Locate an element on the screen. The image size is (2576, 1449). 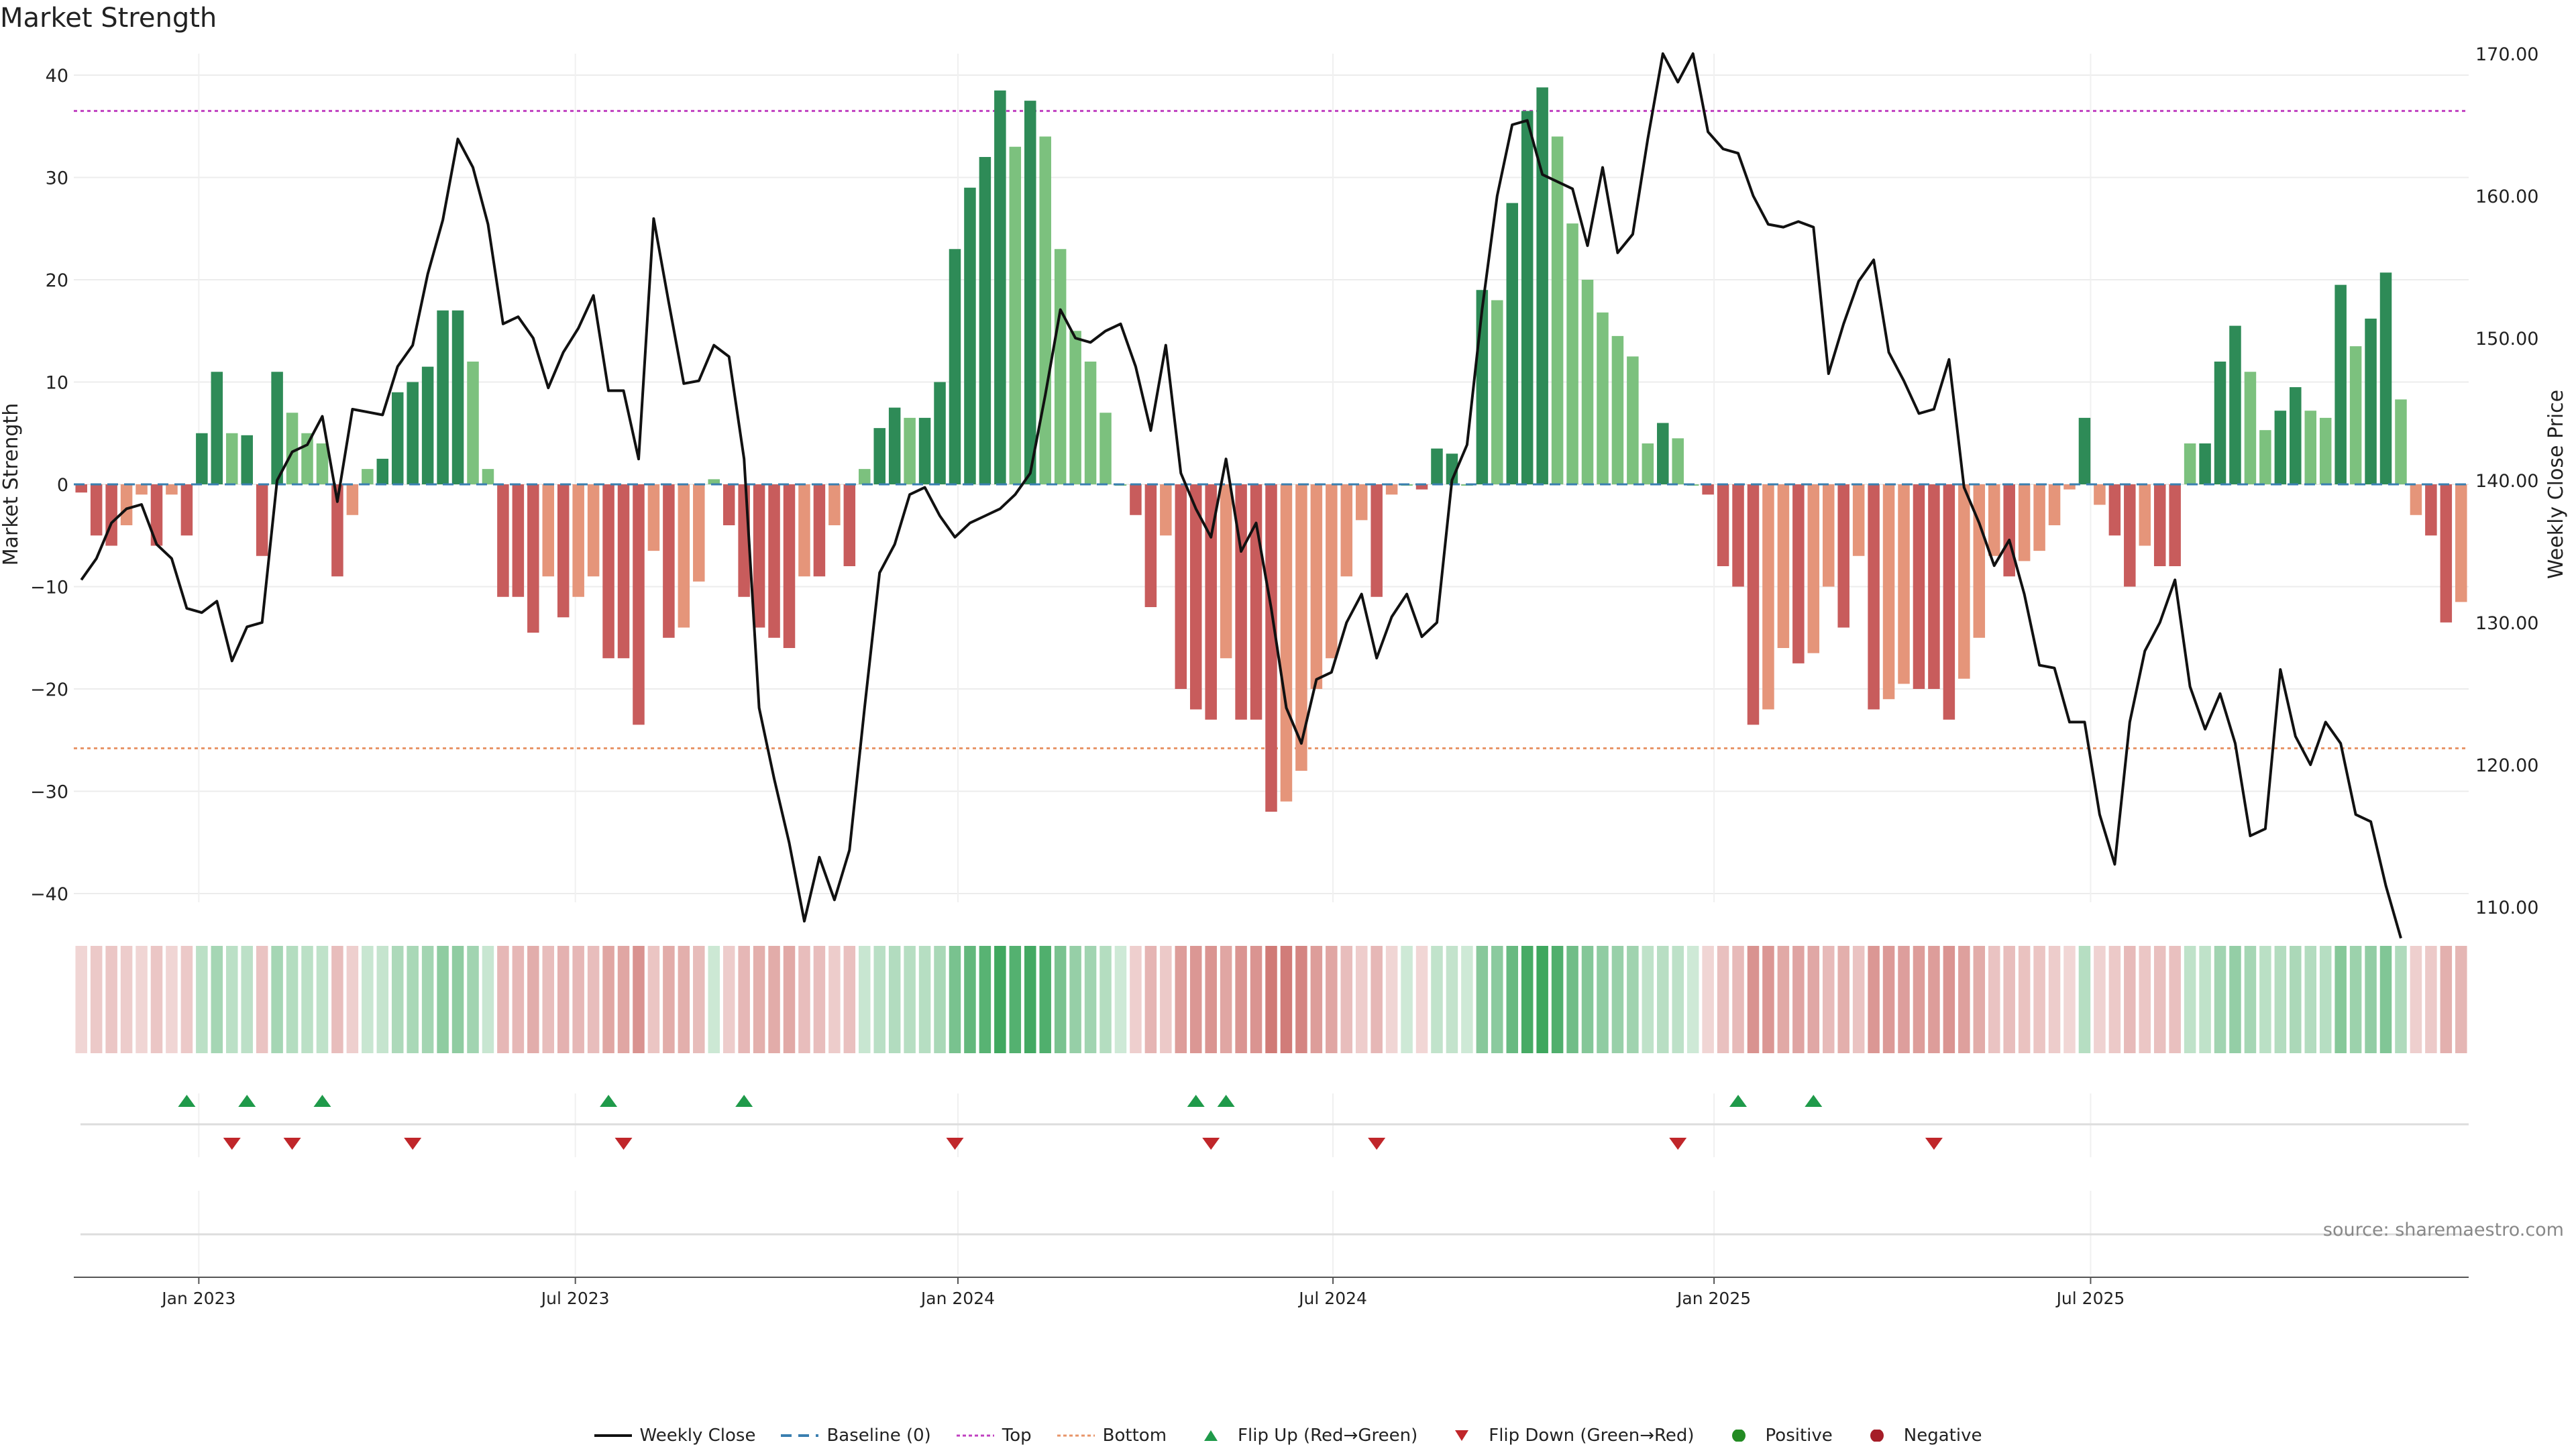
legend-item-negative: Negative is located at coordinates (1920, 1436).